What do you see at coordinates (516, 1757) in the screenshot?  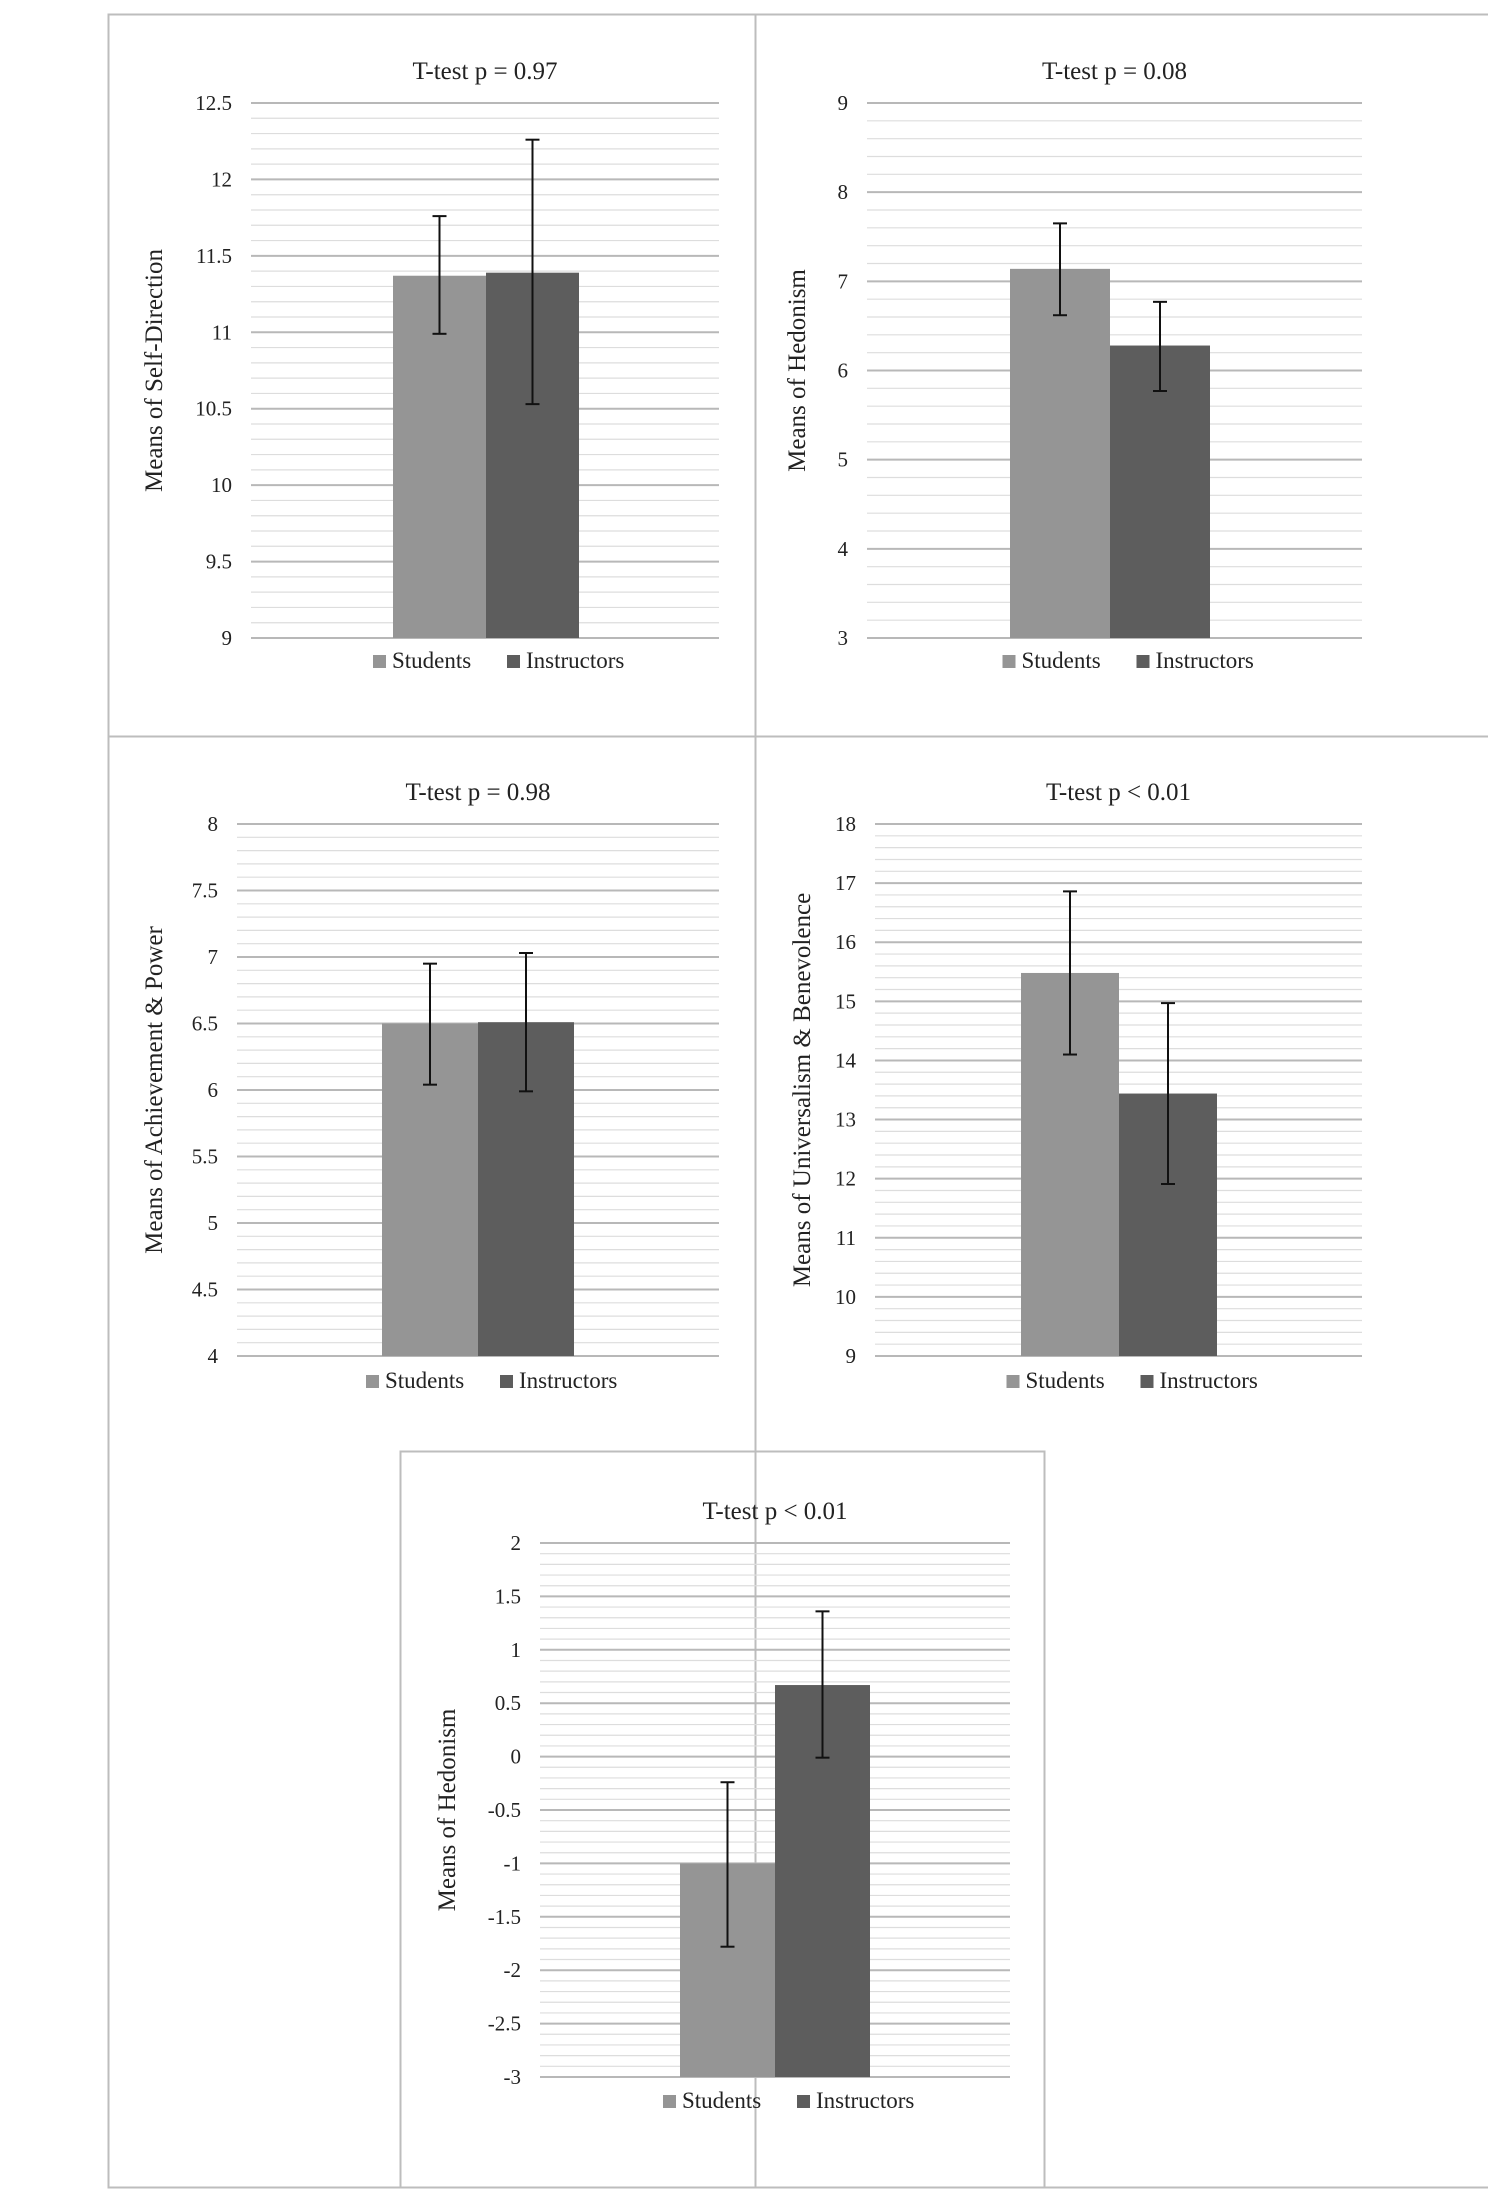 I see `y-tick-label: 0` at bounding box center [516, 1757].